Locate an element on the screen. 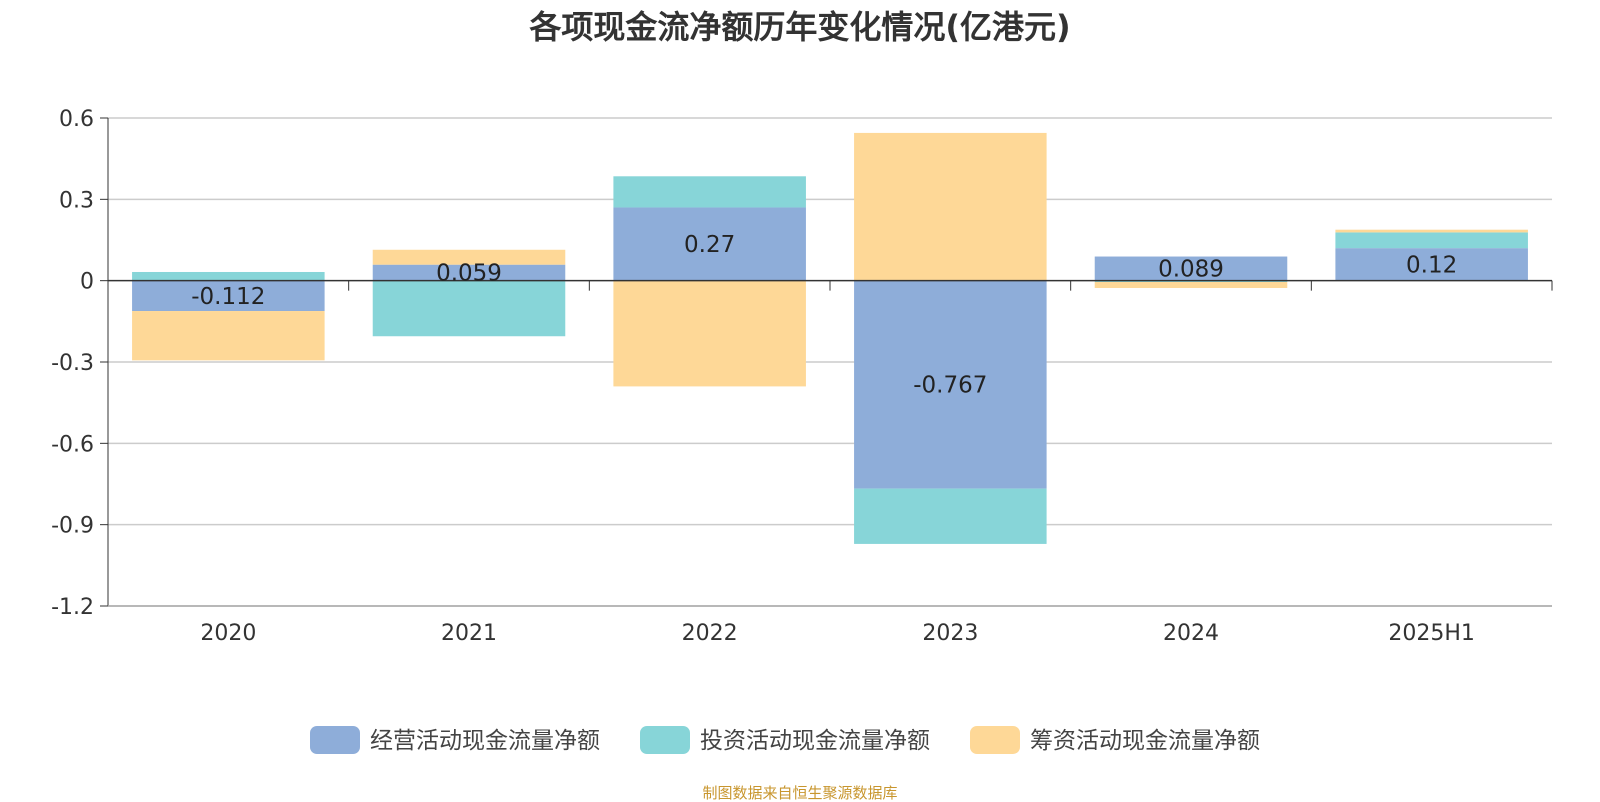 This screenshot has height=802, width=1600. y-tick-label: -1.2 is located at coordinates (72, 607).